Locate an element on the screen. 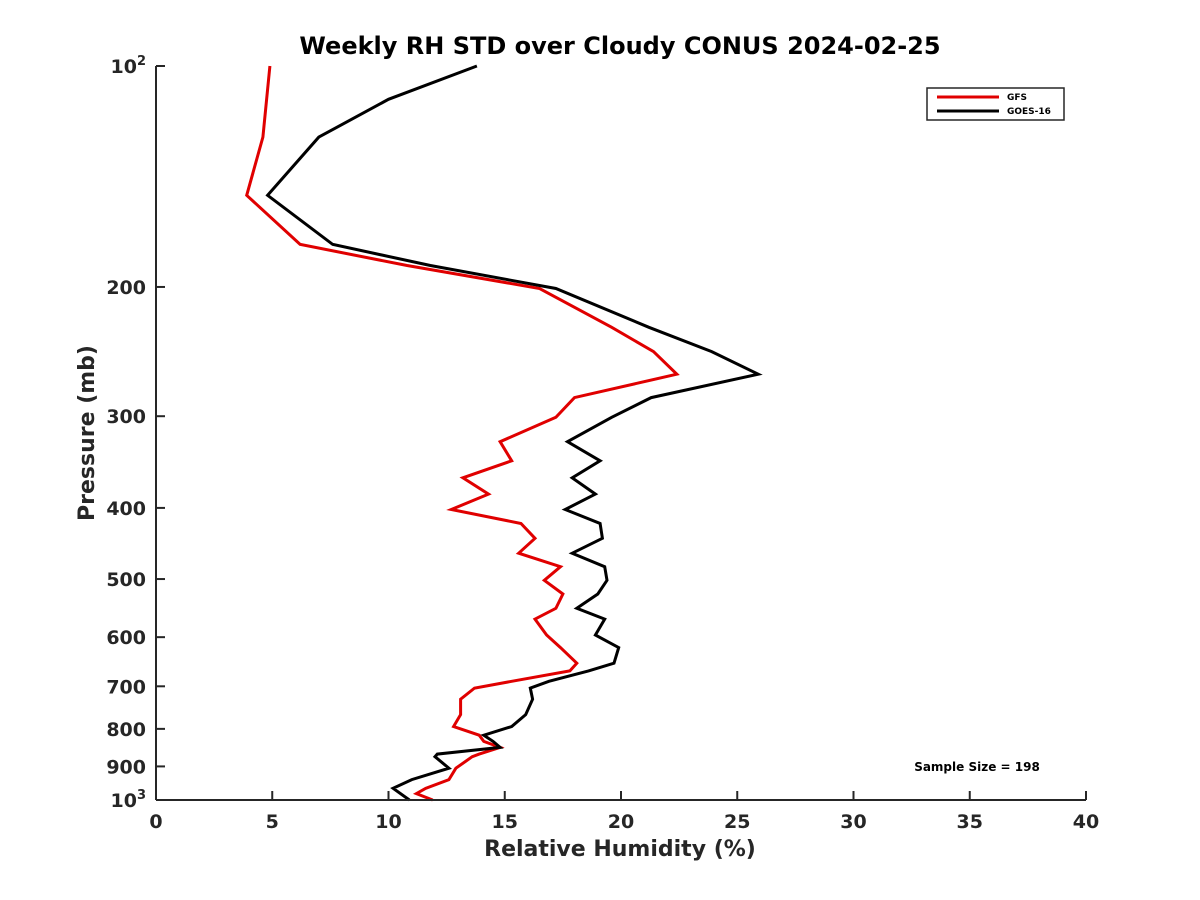 Image resolution: width=1200 pixels, height=900 pixels. legend-entry-label: GFS is located at coordinates (1017, 98).